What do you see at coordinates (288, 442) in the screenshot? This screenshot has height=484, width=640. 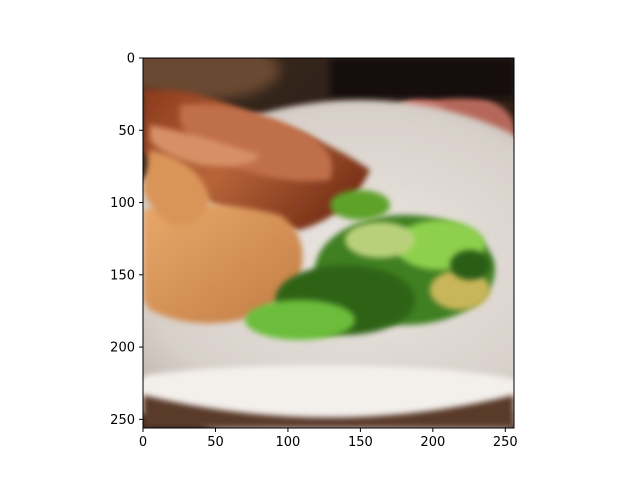 I see `x-tick-label: 100` at bounding box center [288, 442].